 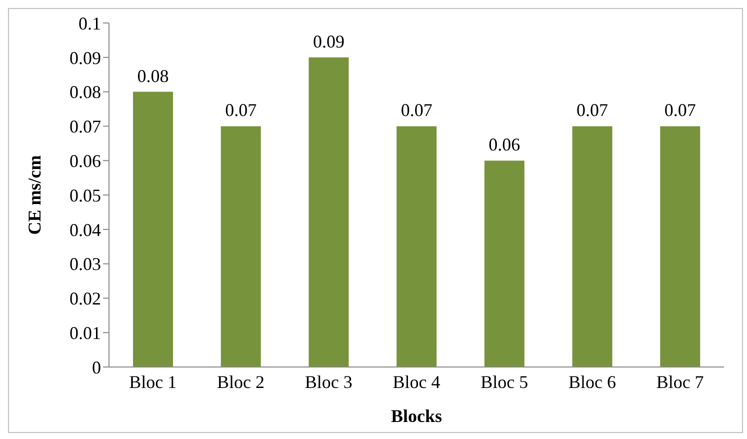 What do you see at coordinates (85, 264) in the screenshot?
I see `y-tick-label: 0.03` at bounding box center [85, 264].